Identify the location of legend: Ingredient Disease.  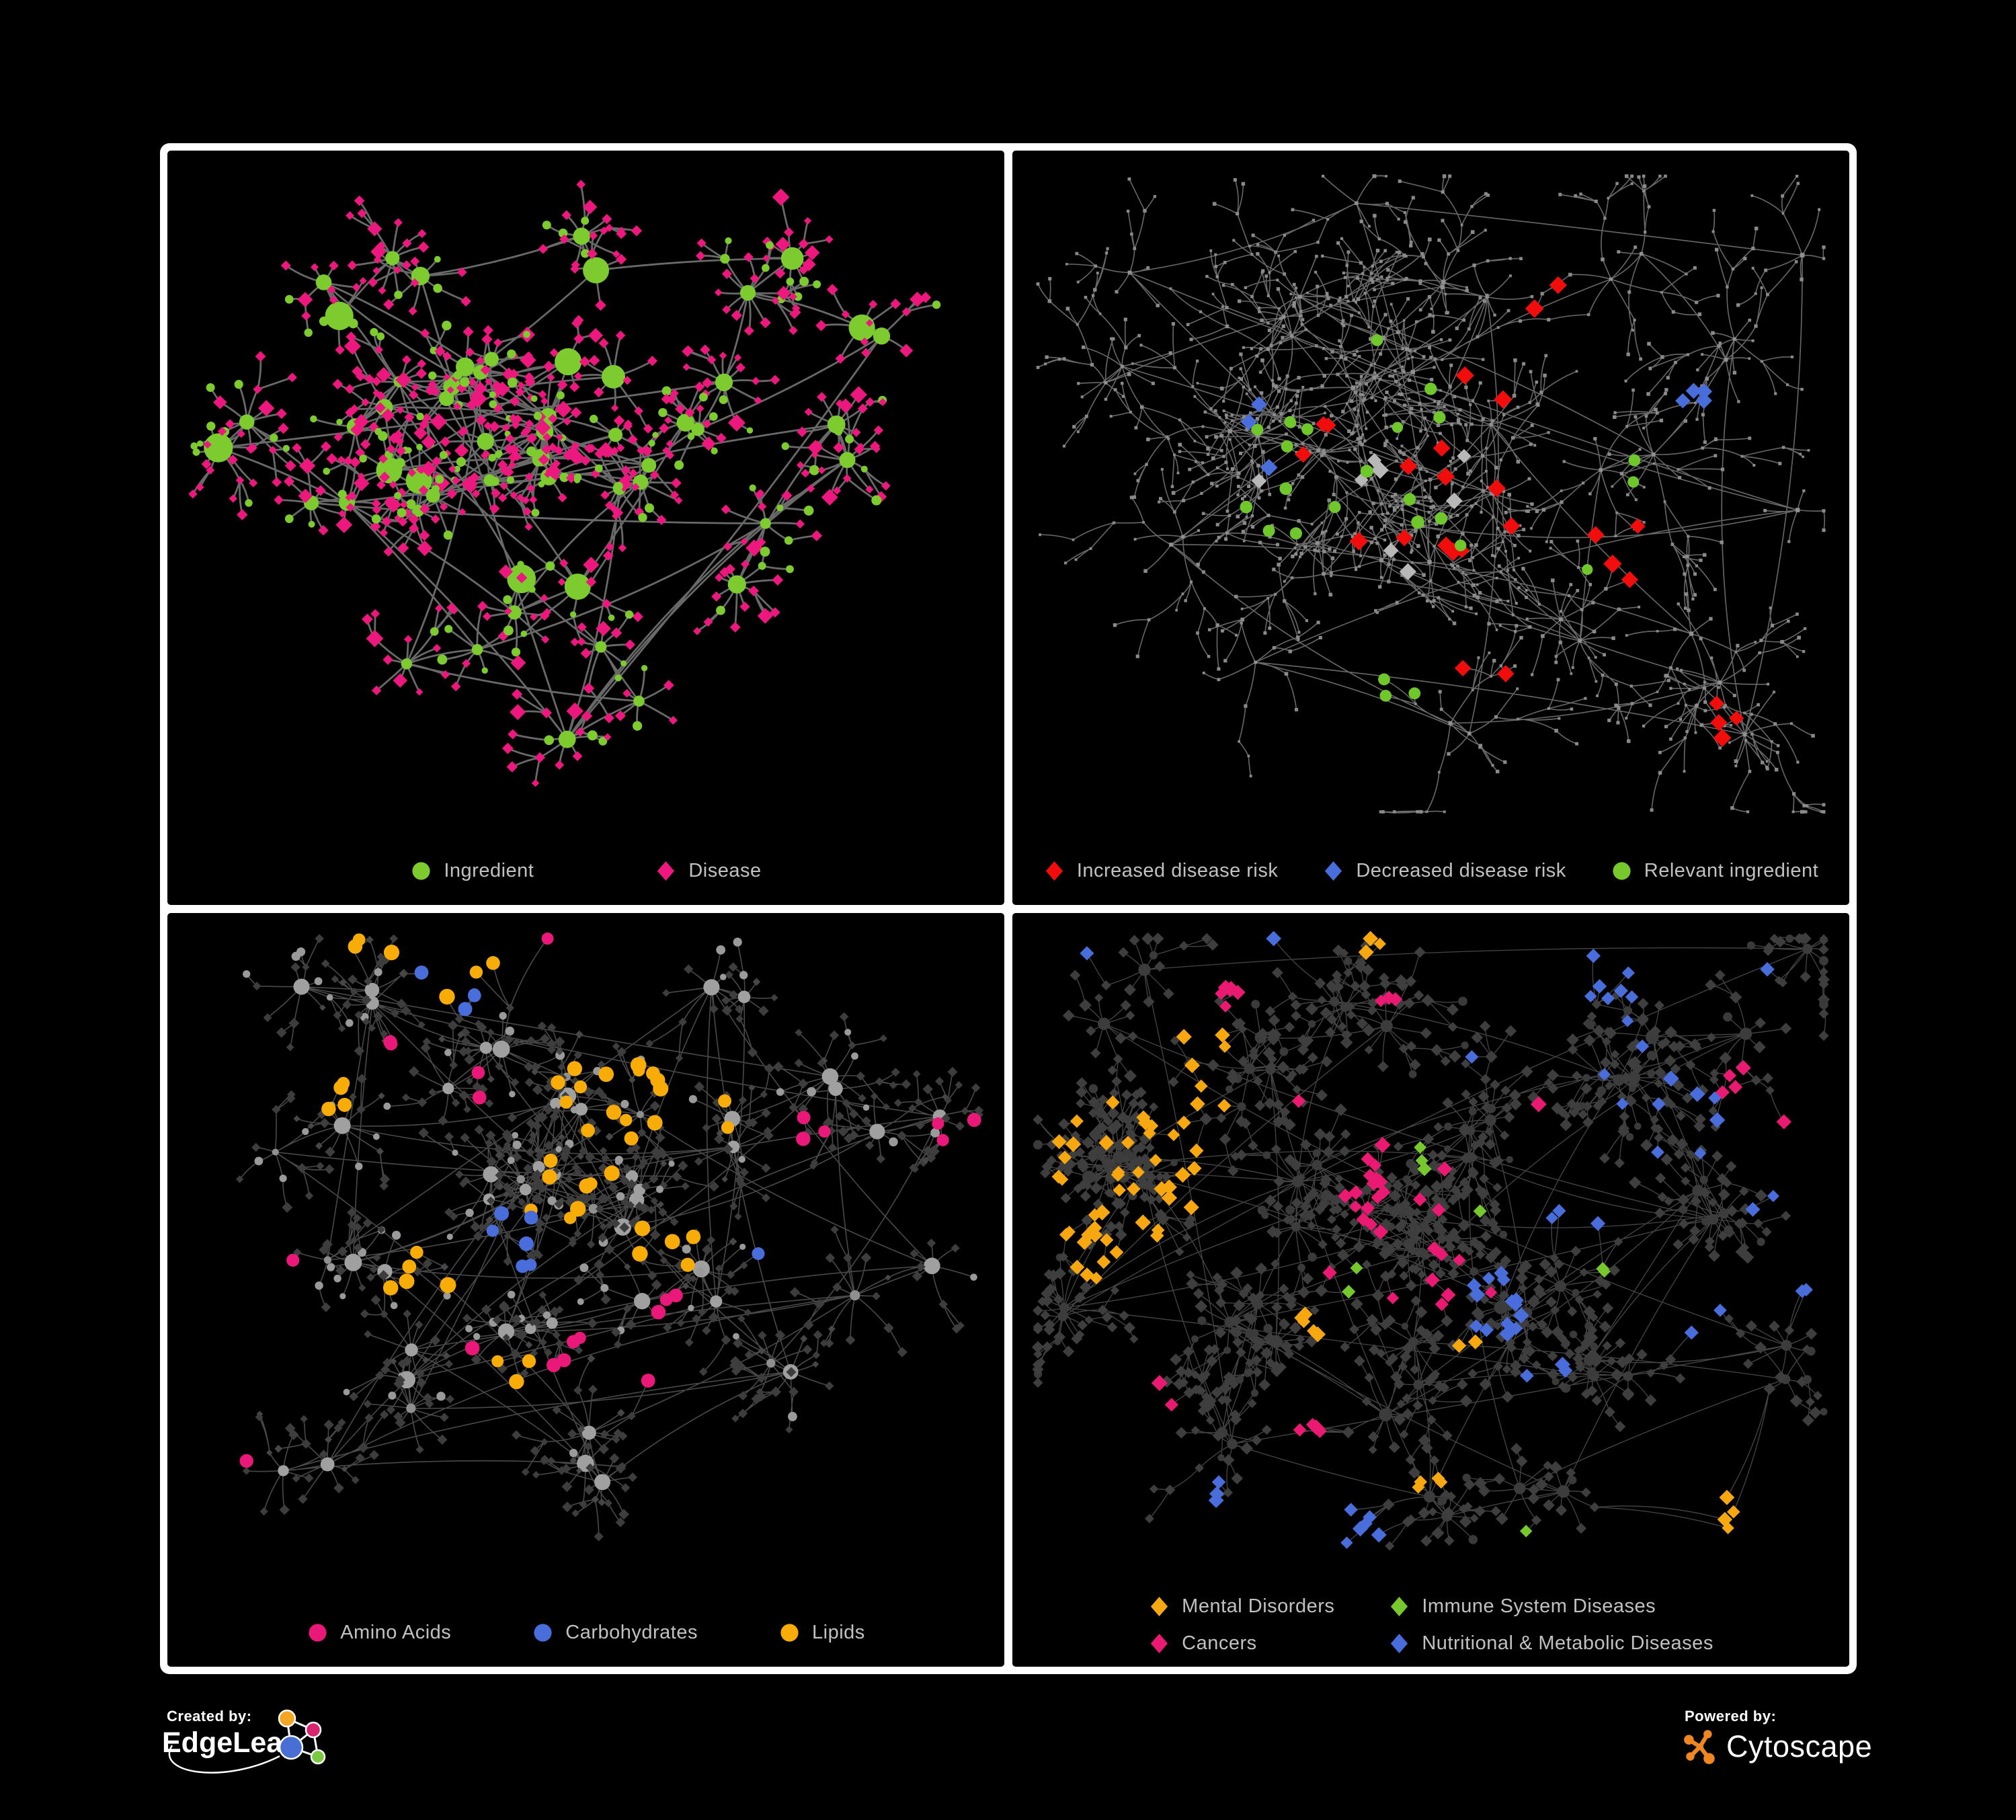
(585, 871).